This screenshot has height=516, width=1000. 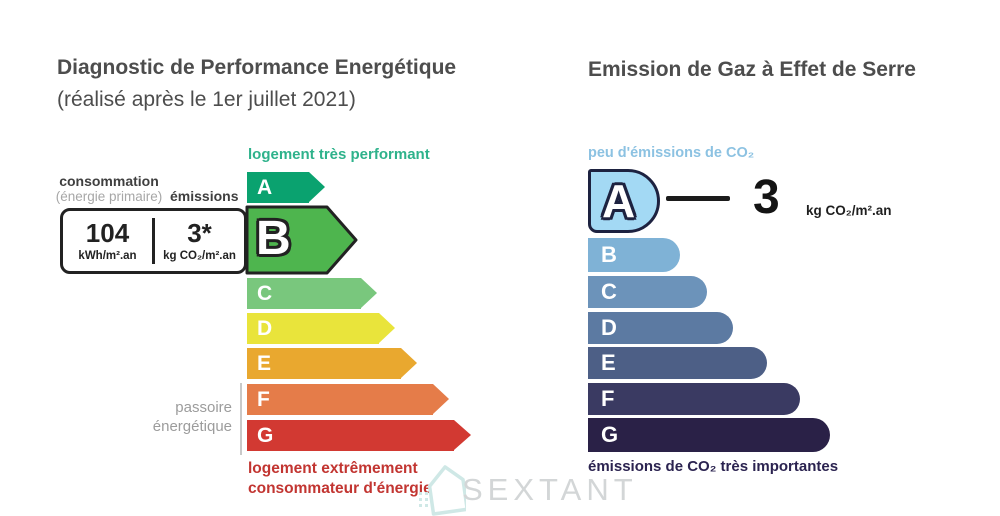 I want to click on energy-class-letter-a: A, so click(x=265, y=187).